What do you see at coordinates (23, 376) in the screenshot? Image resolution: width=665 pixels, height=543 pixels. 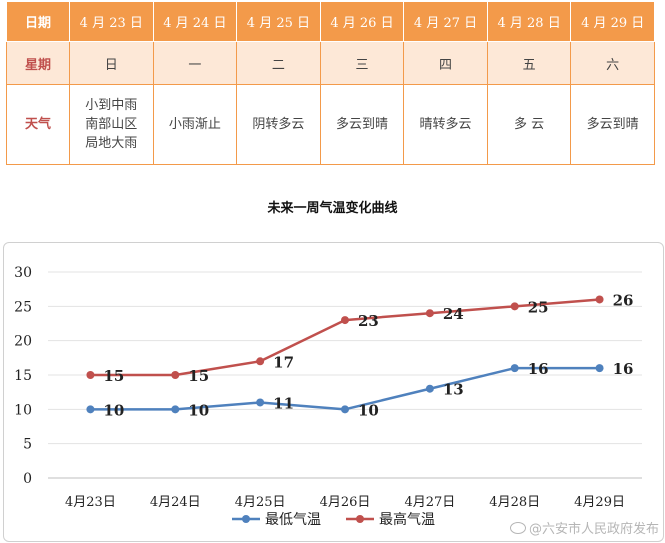 I see `y-tick-label: 15` at bounding box center [23, 376].